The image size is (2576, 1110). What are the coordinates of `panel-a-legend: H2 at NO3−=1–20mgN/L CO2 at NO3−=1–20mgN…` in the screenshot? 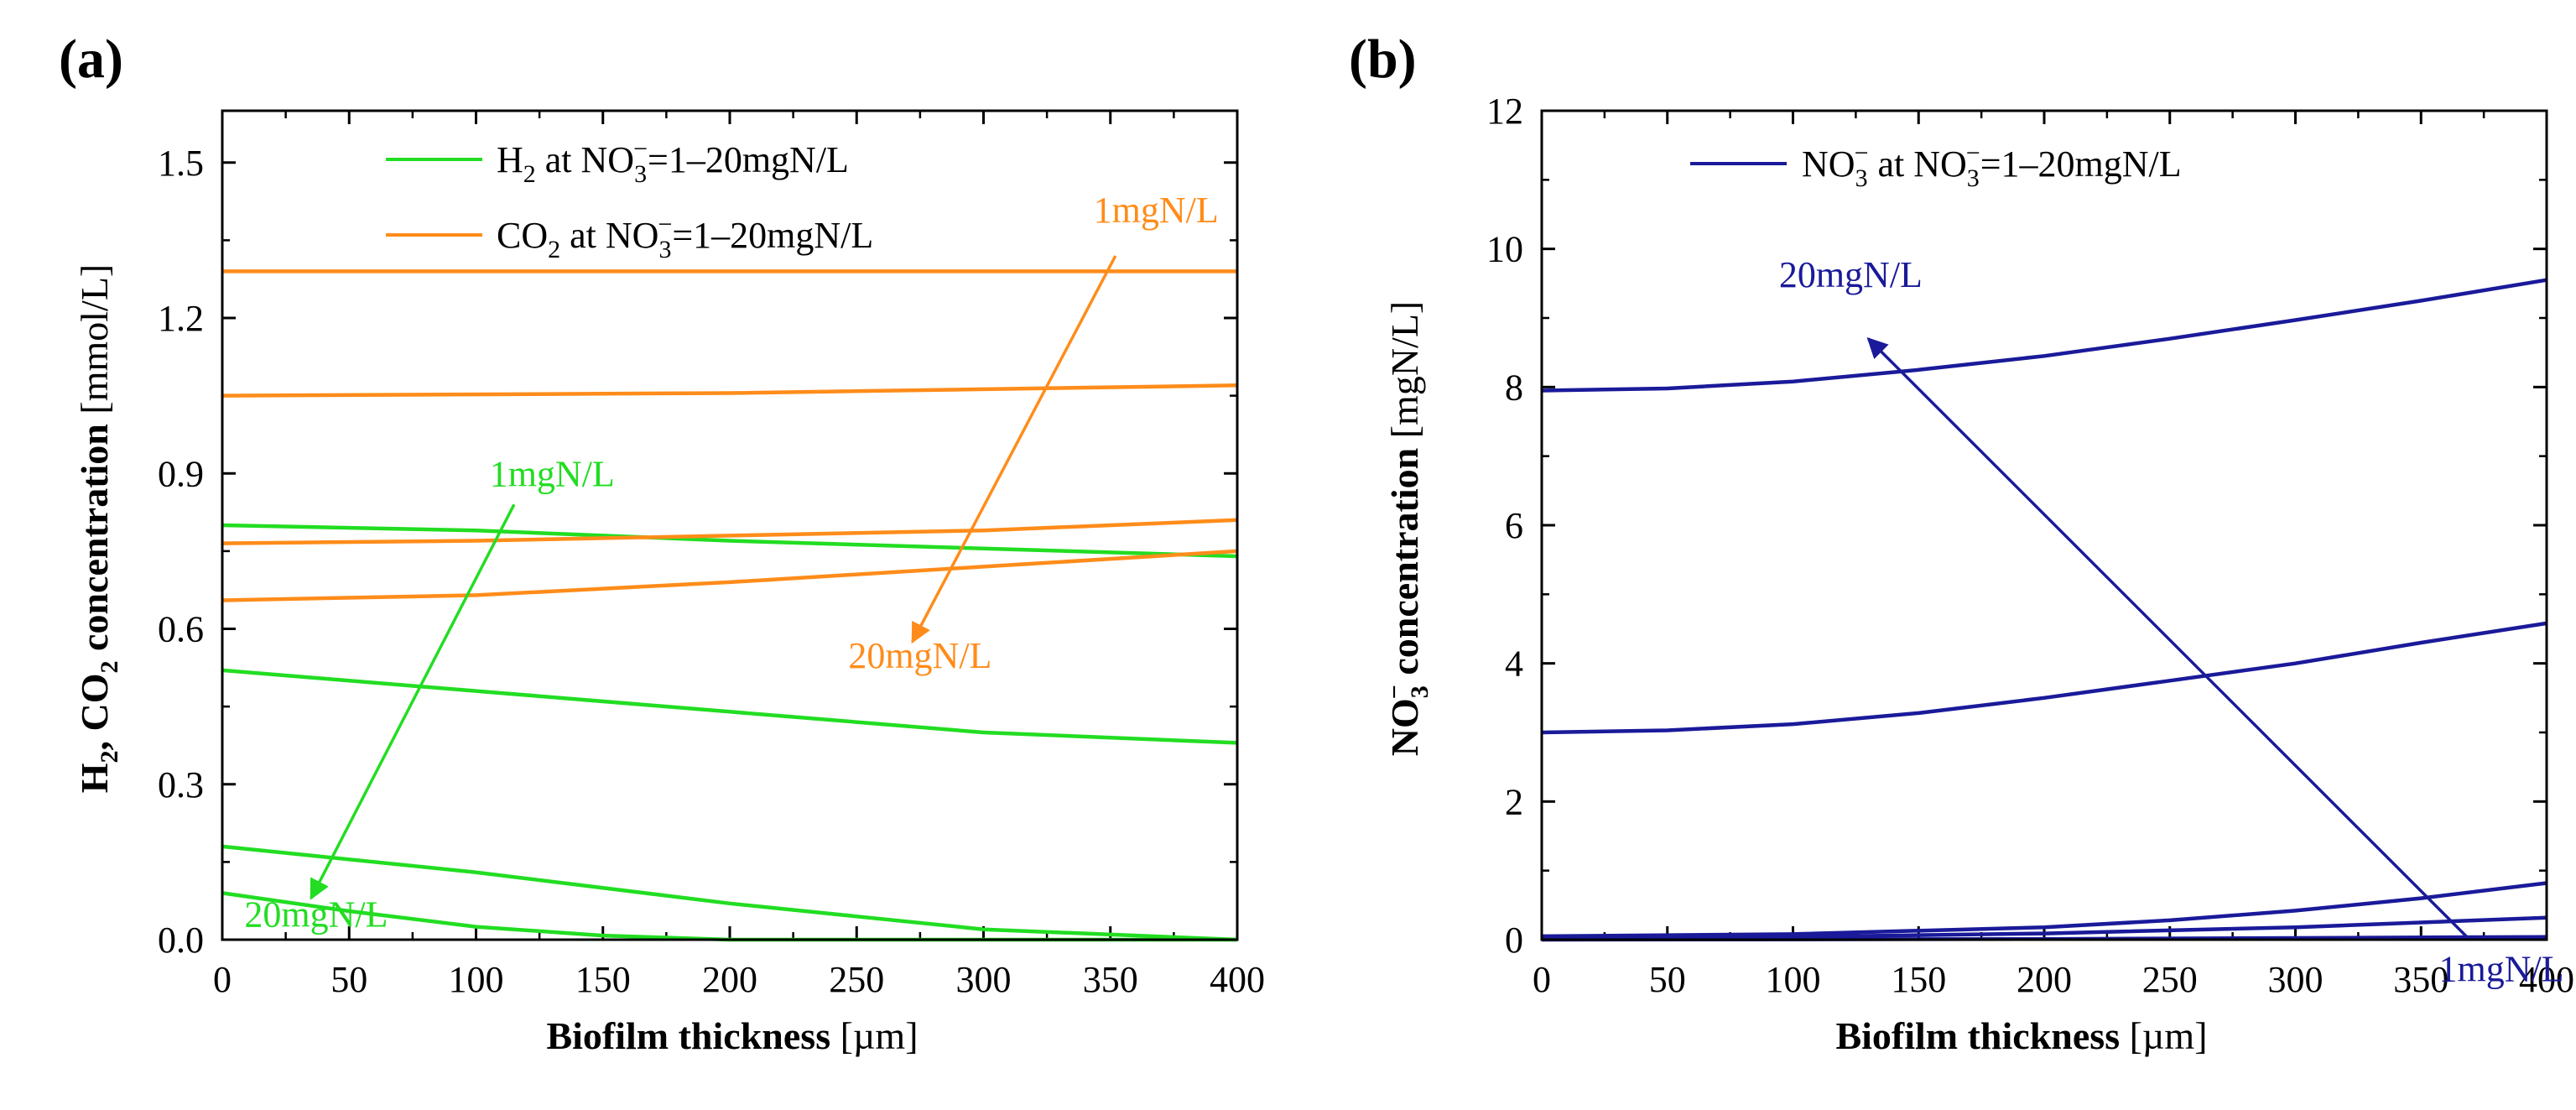 It's located at (629, 199).